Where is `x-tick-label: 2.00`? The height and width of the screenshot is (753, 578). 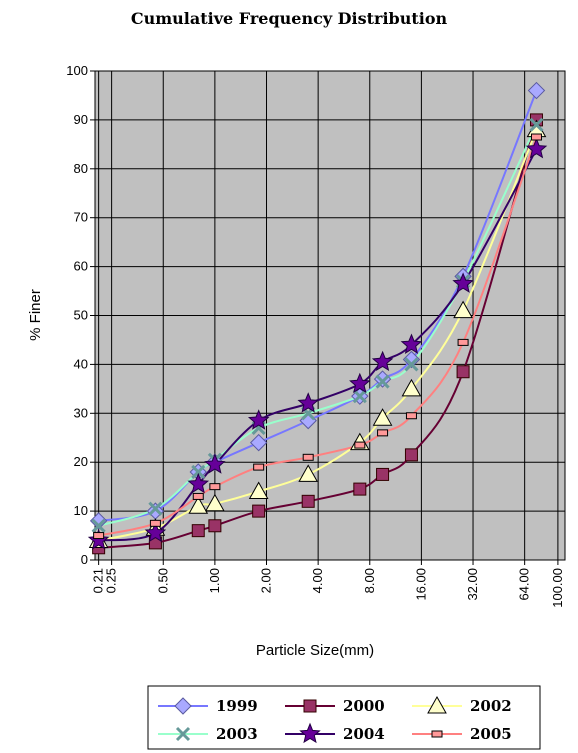
x-tick-label: 2.00 is located at coordinates (266, 580).